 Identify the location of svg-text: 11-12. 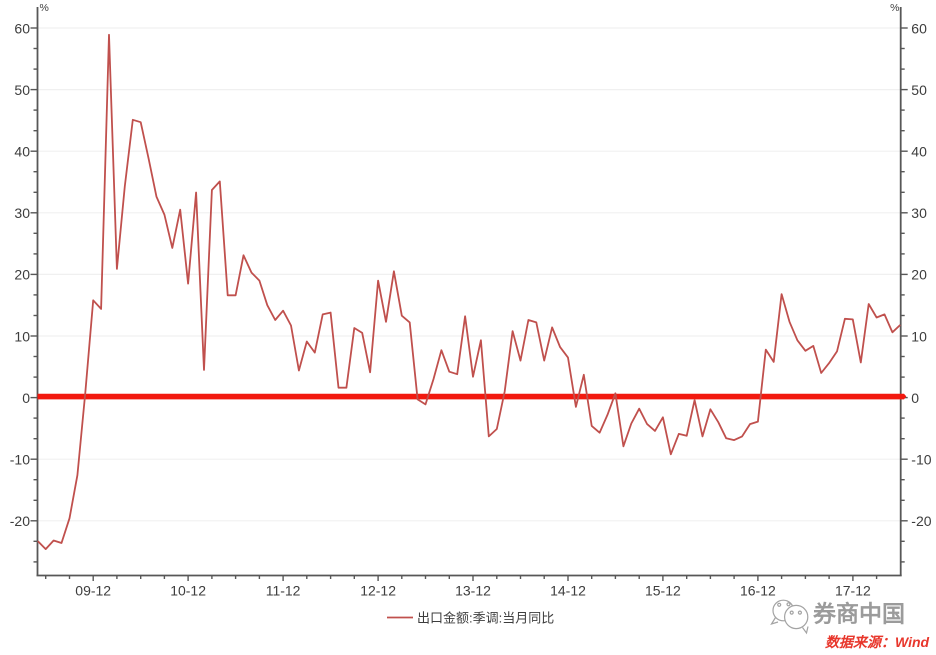
(283, 591).